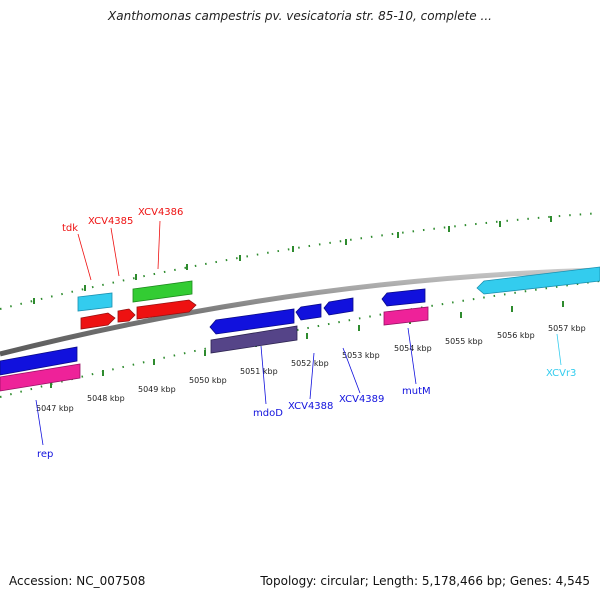 This screenshot has height=600, width=600. What do you see at coordinates (308, 312) in the screenshot?
I see `gene-xcv4388-feature` at bounding box center [308, 312].